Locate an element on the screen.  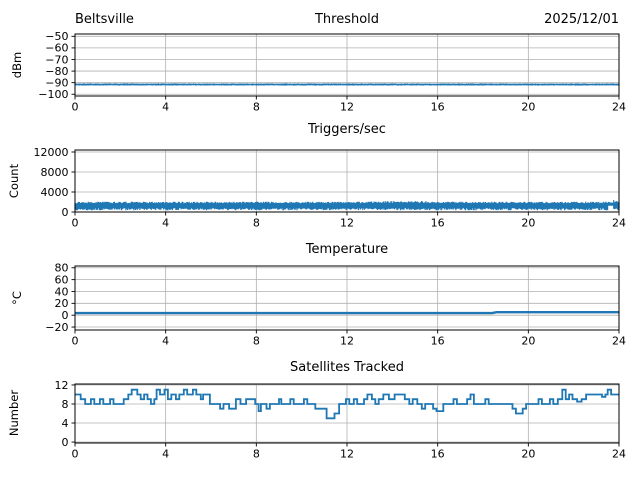
svg-text: −60 is located at coordinates (56, 48).